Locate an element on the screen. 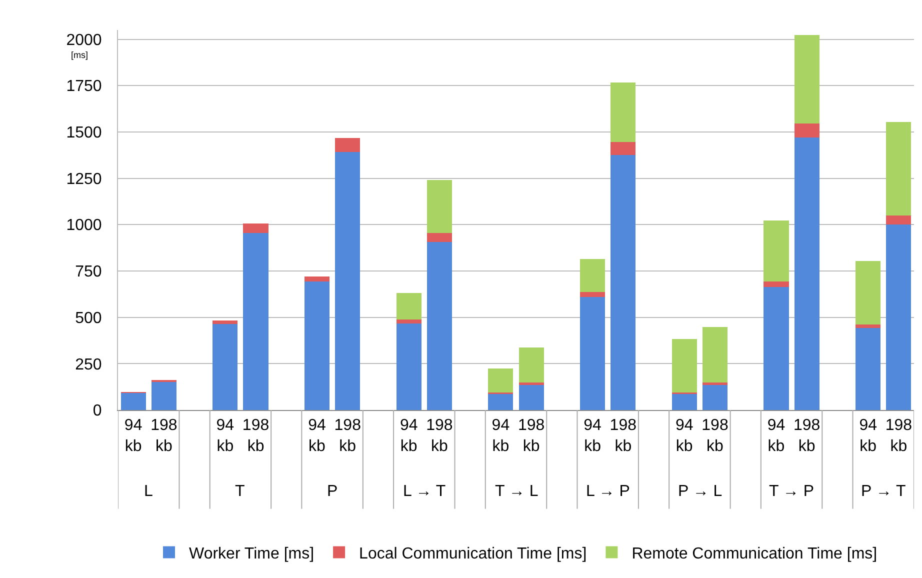 This screenshot has width=922, height=578. y-tick-label: 250 is located at coordinates (88, 365).